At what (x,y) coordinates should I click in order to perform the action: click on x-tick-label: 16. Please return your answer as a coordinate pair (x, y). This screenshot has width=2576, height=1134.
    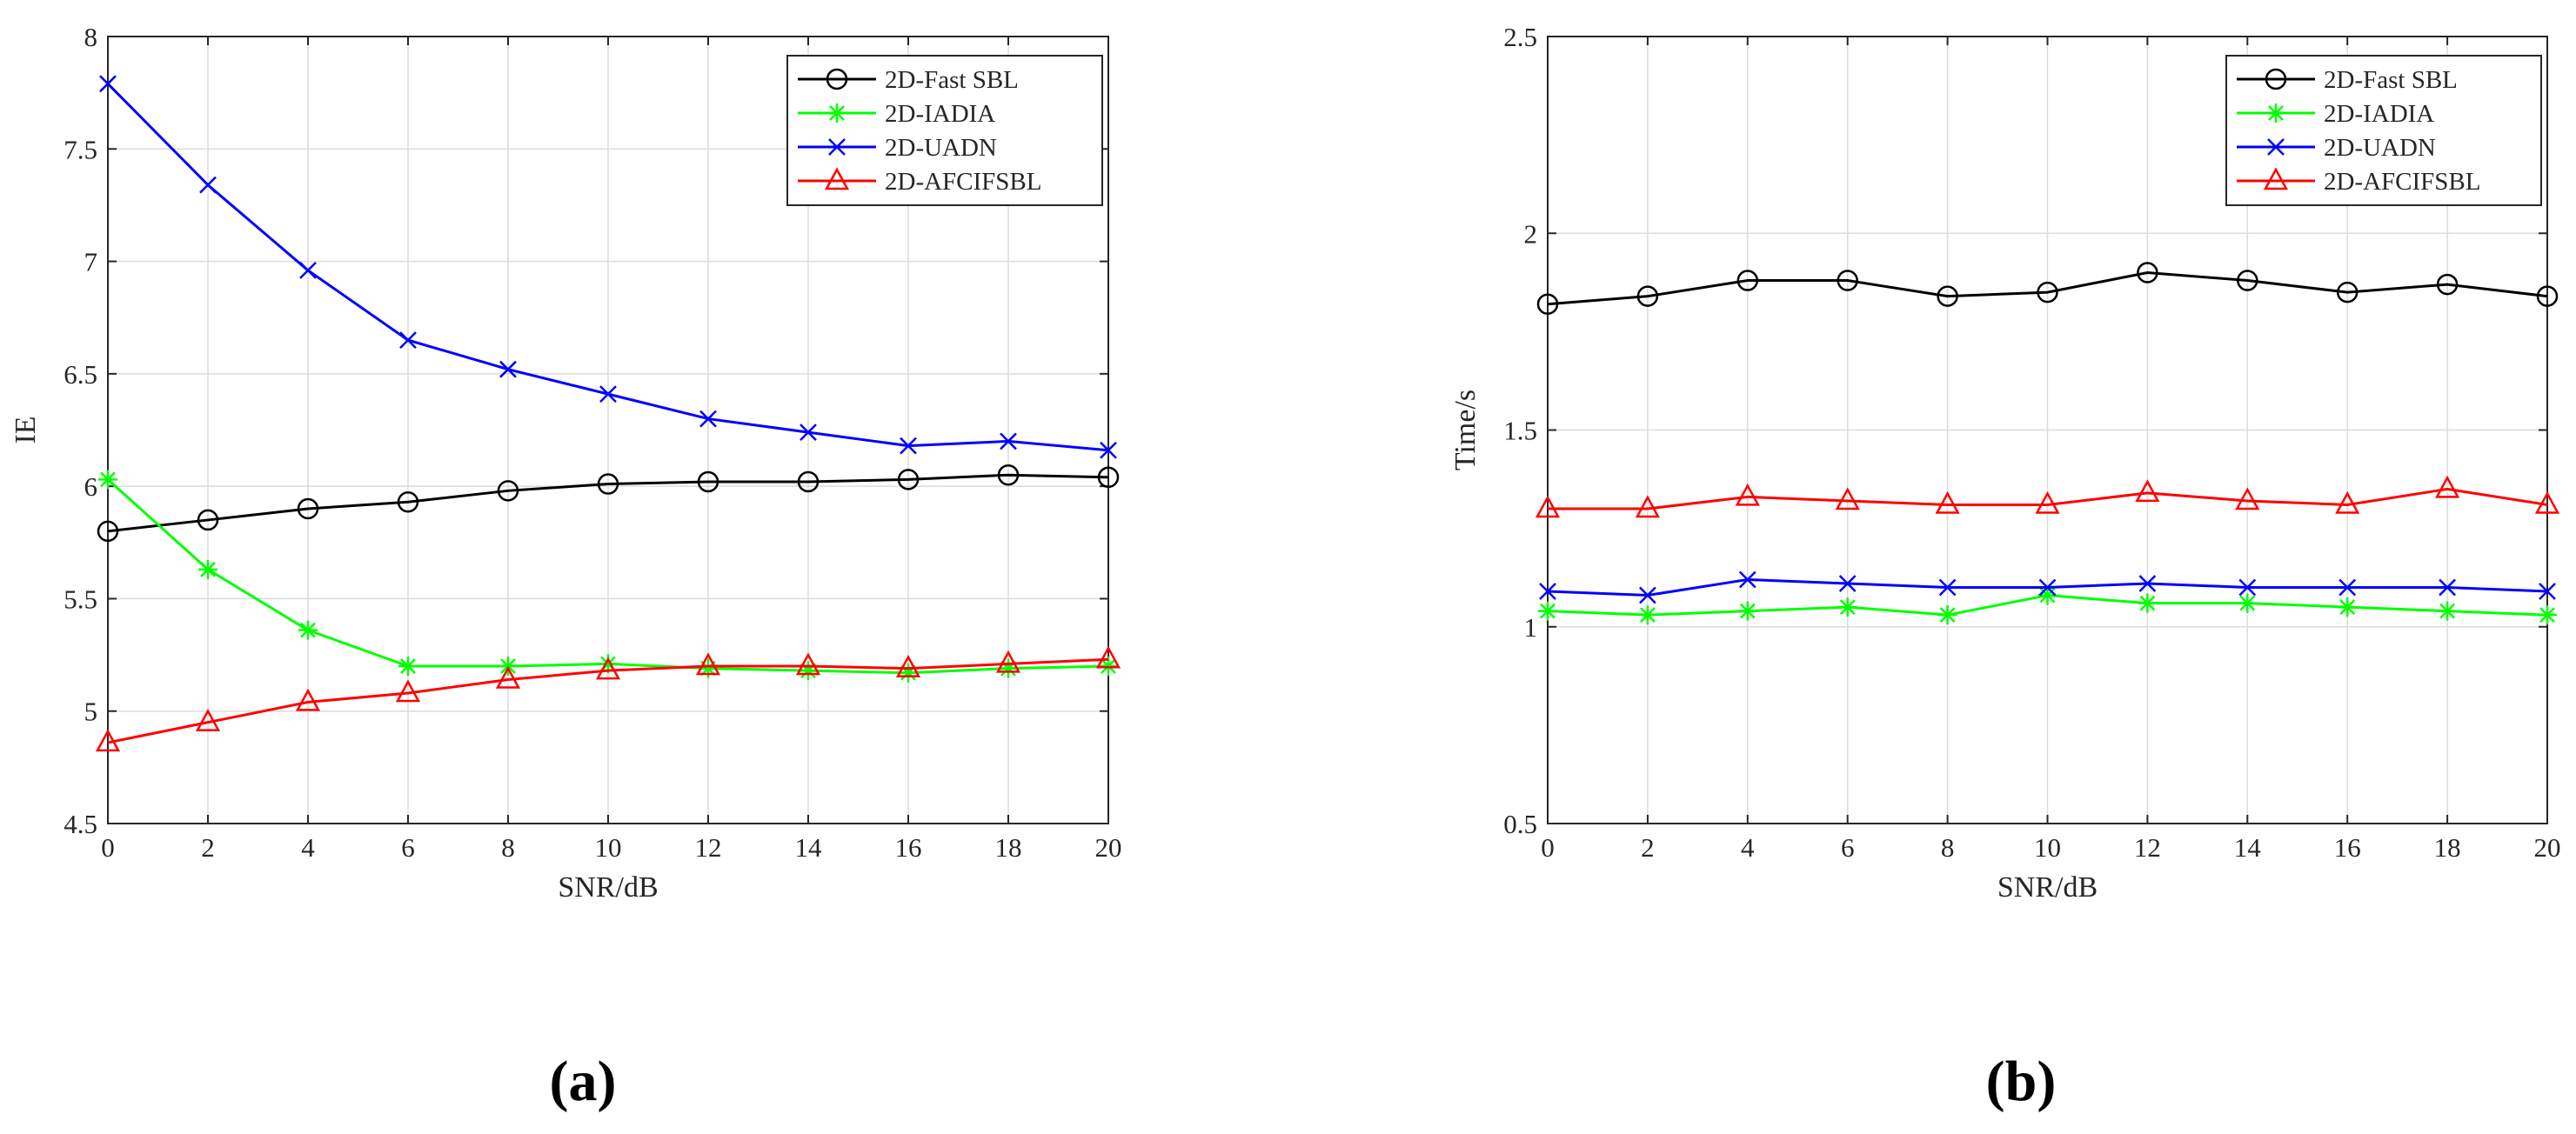
    Looking at the image, I should click on (2347, 847).